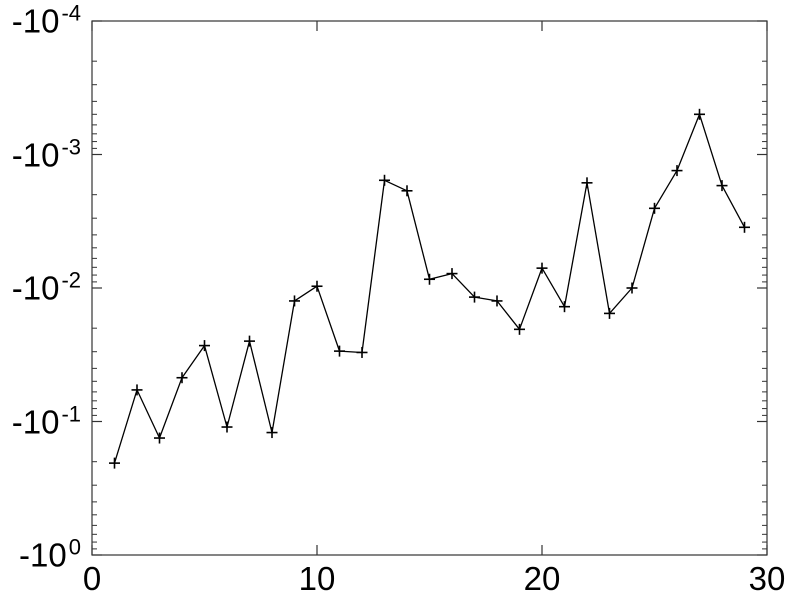 Image resolution: width=789 pixels, height=600 pixels. What do you see at coordinates (92, 578) in the screenshot?
I see `x-tick-label: 0` at bounding box center [92, 578].